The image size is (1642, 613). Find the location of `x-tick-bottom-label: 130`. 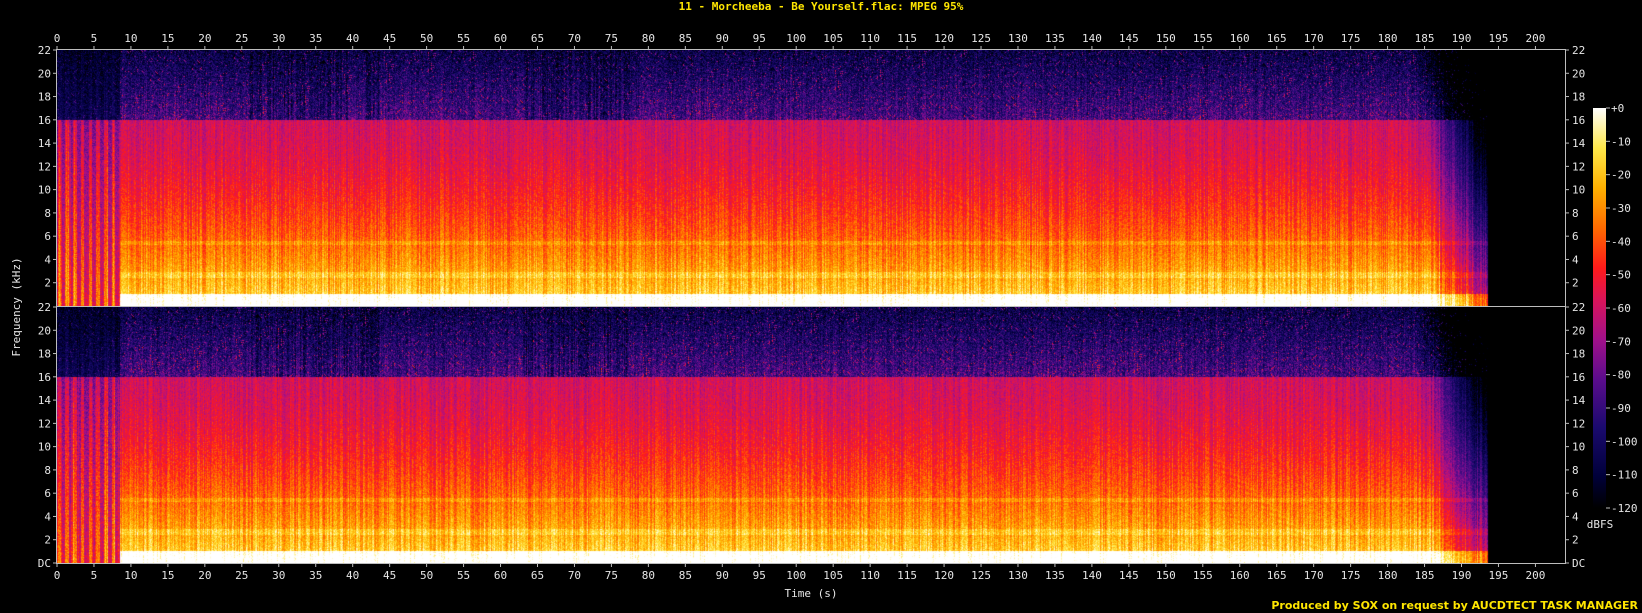

x-tick-bottom-label: 130 is located at coordinates (1018, 575).